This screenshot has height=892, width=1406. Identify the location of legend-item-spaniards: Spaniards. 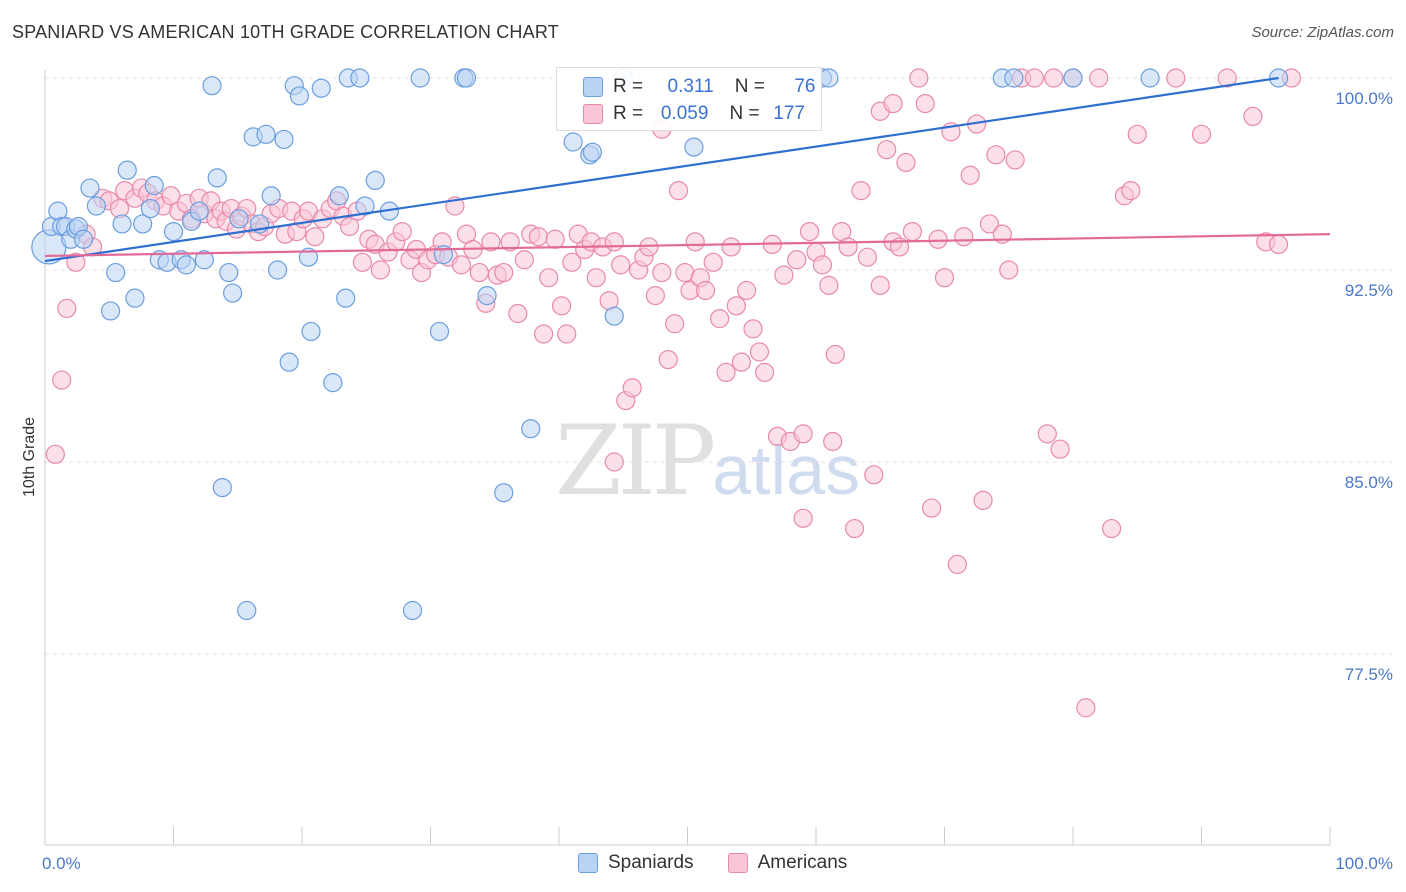
(636, 863).